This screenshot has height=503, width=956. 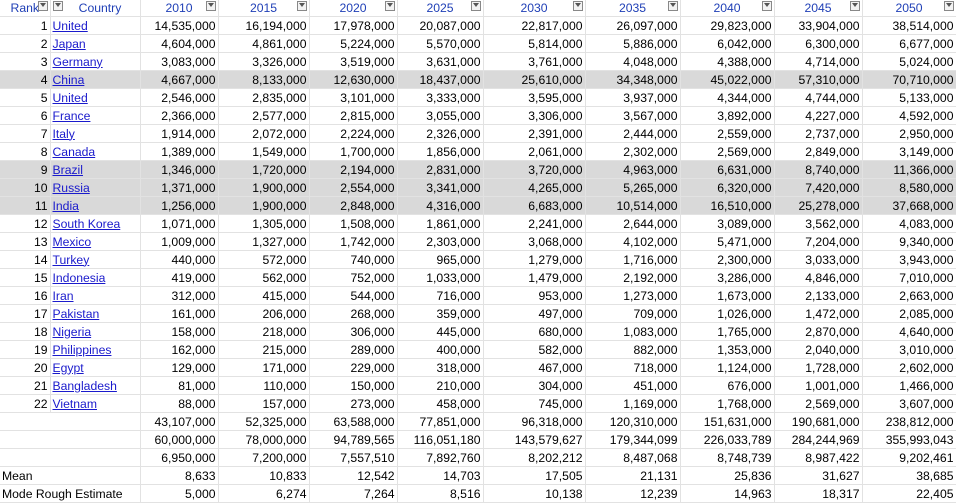 What do you see at coordinates (440, 367) in the screenshot?
I see `value-cell: 318,000` at bounding box center [440, 367].